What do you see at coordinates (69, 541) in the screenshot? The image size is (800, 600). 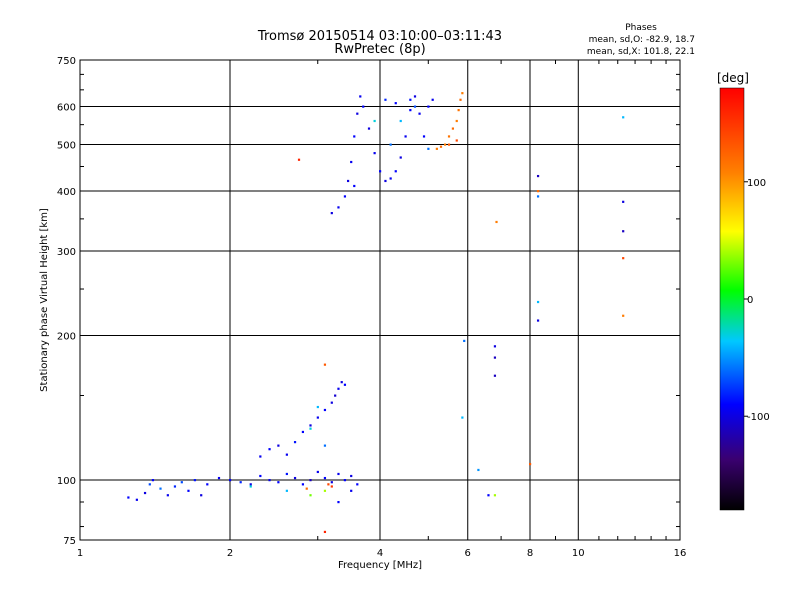 I see `y-tick-label: 75` at bounding box center [69, 541].